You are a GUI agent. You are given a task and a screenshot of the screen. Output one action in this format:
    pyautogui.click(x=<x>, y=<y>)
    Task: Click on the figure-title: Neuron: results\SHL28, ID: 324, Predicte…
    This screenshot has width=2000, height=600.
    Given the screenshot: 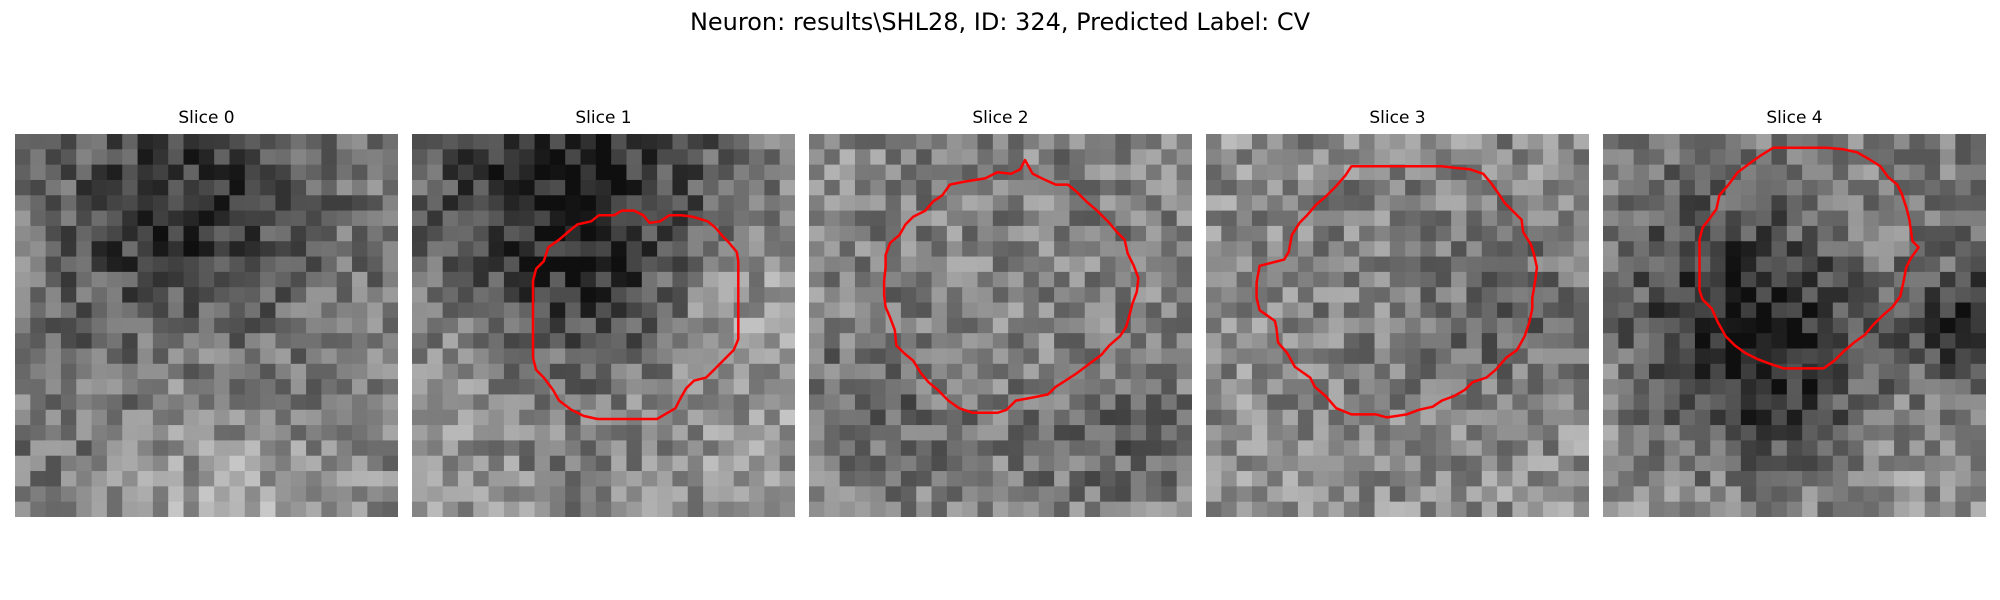 What is the action you would take?
    pyautogui.click(x=1000, y=22)
    